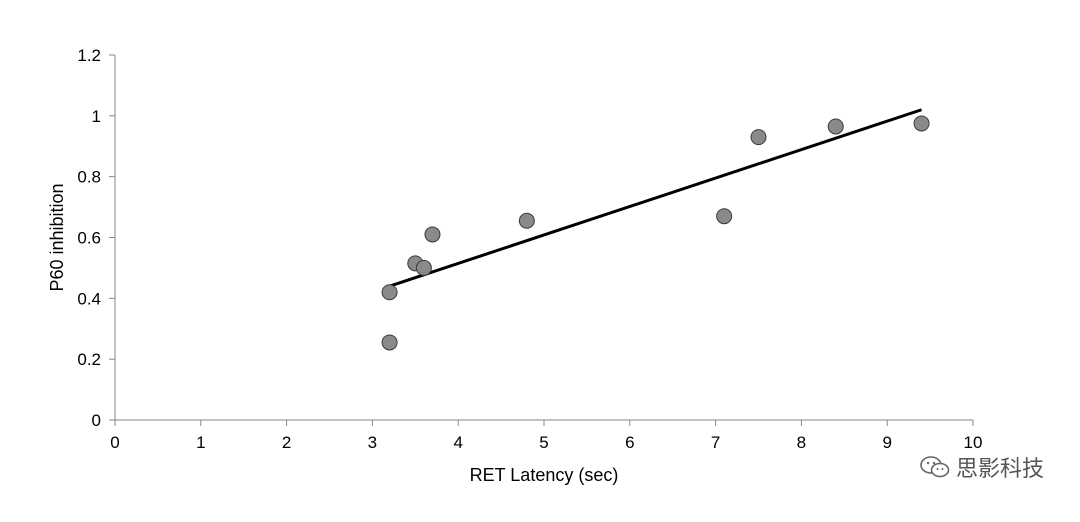 The image size is (1080, 522). What do you see at coordinates (89, 298) in the screenshot?
I see `y-tick-label: 0.4` at bounding box center [89, 298].